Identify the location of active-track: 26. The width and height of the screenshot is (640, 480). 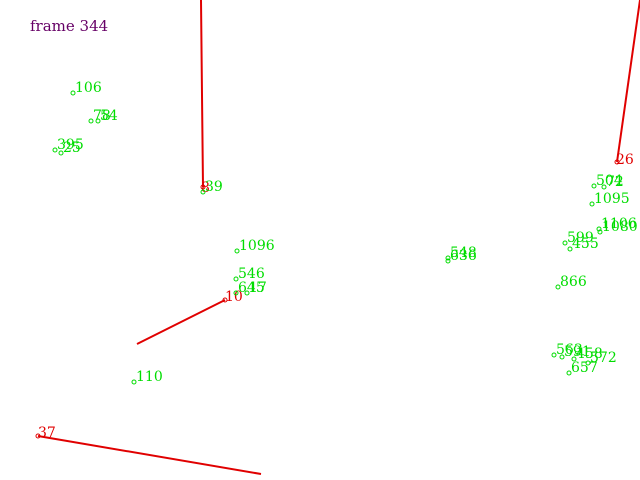
(627, 84).